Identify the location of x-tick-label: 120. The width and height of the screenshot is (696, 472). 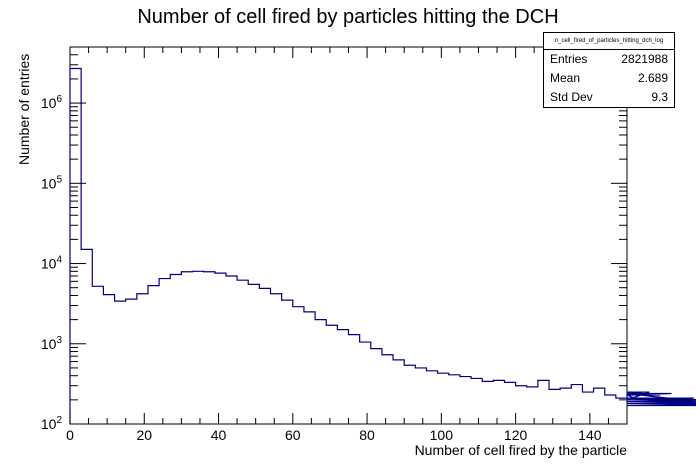
(516, 435).